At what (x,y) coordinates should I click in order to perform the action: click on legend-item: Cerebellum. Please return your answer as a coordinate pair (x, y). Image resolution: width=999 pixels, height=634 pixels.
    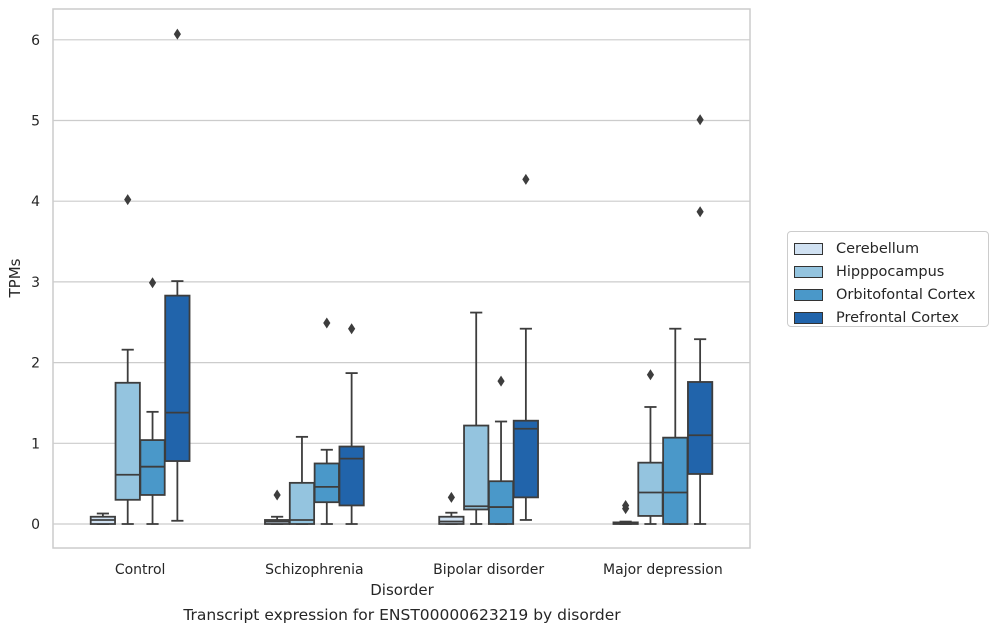
    Looking at the image, I should click on (891, 248).